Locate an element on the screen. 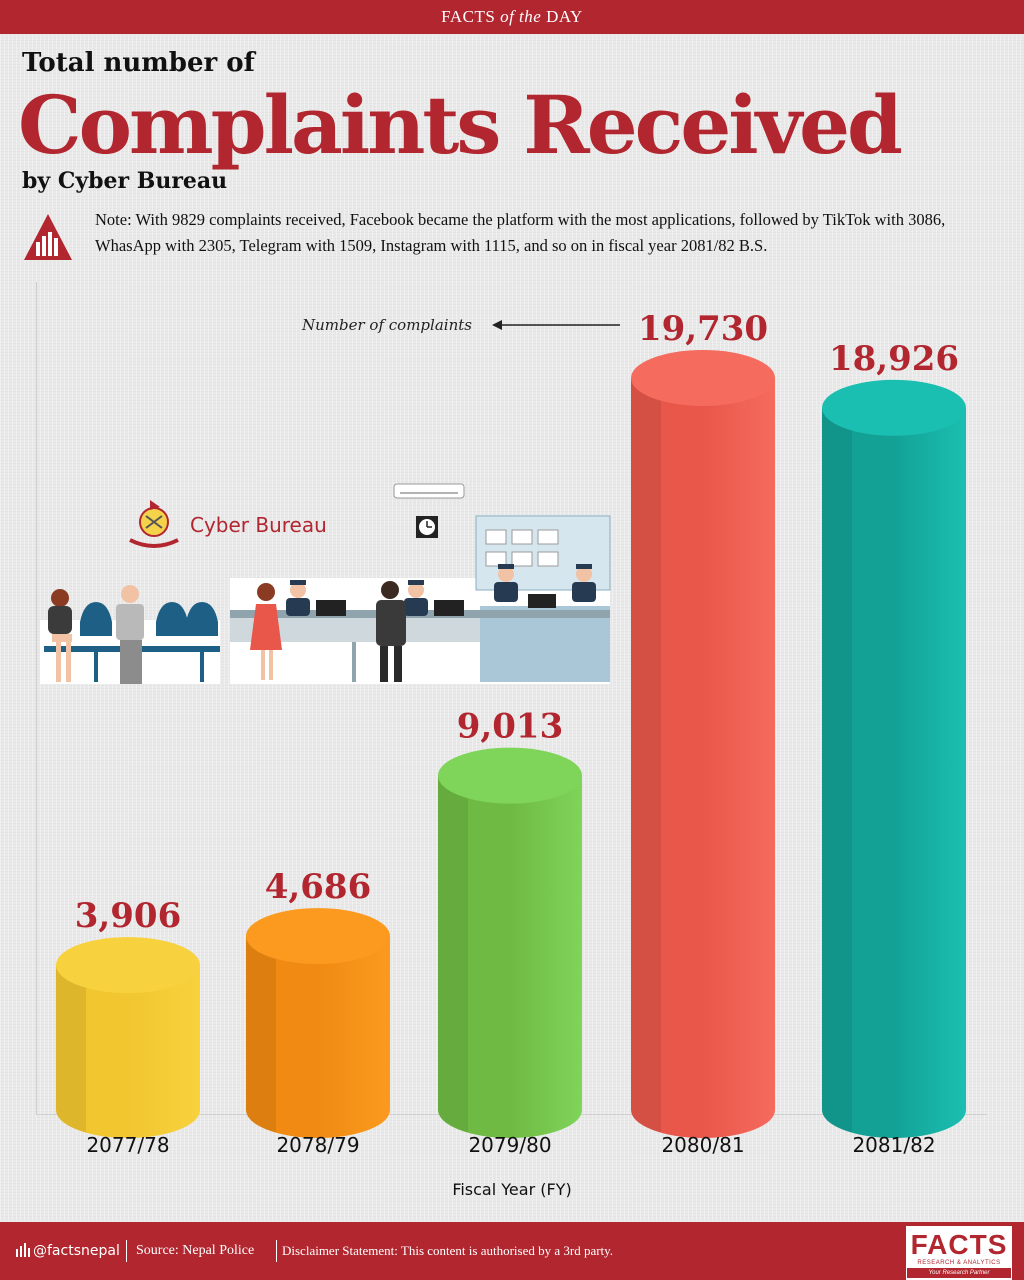 This screenshot has height=1280, width=1024. number-of-complaints-annotation: Number of complaints is located at coordinates (460, 325).